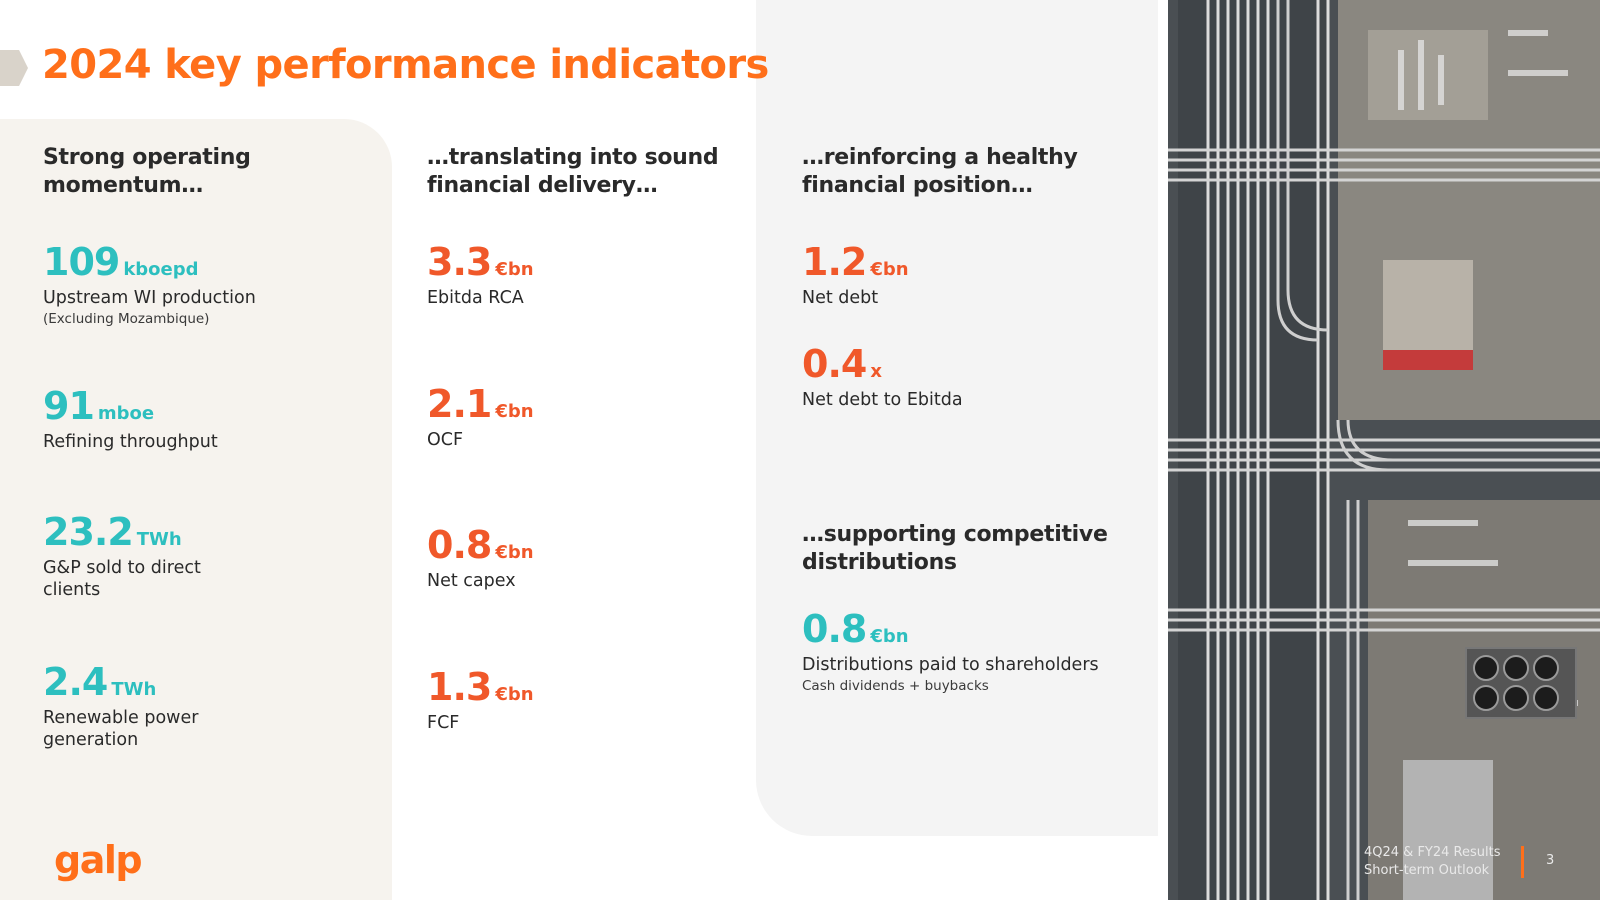 The width and height of the screenshot is (1600, 900). I want to click on page-title: 2024 key performance indicators, so click(405, 65).